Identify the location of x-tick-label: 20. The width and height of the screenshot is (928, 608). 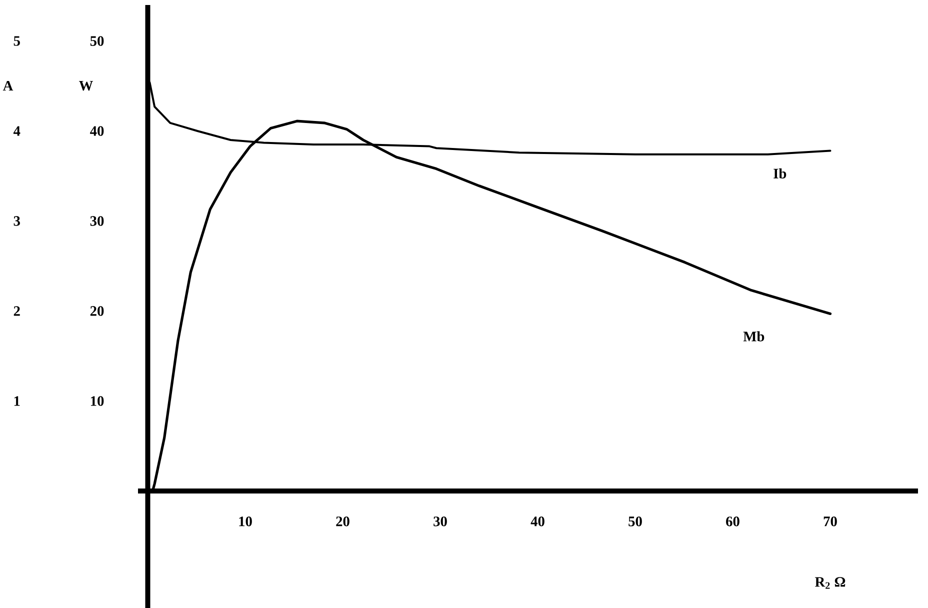
(343, 521).